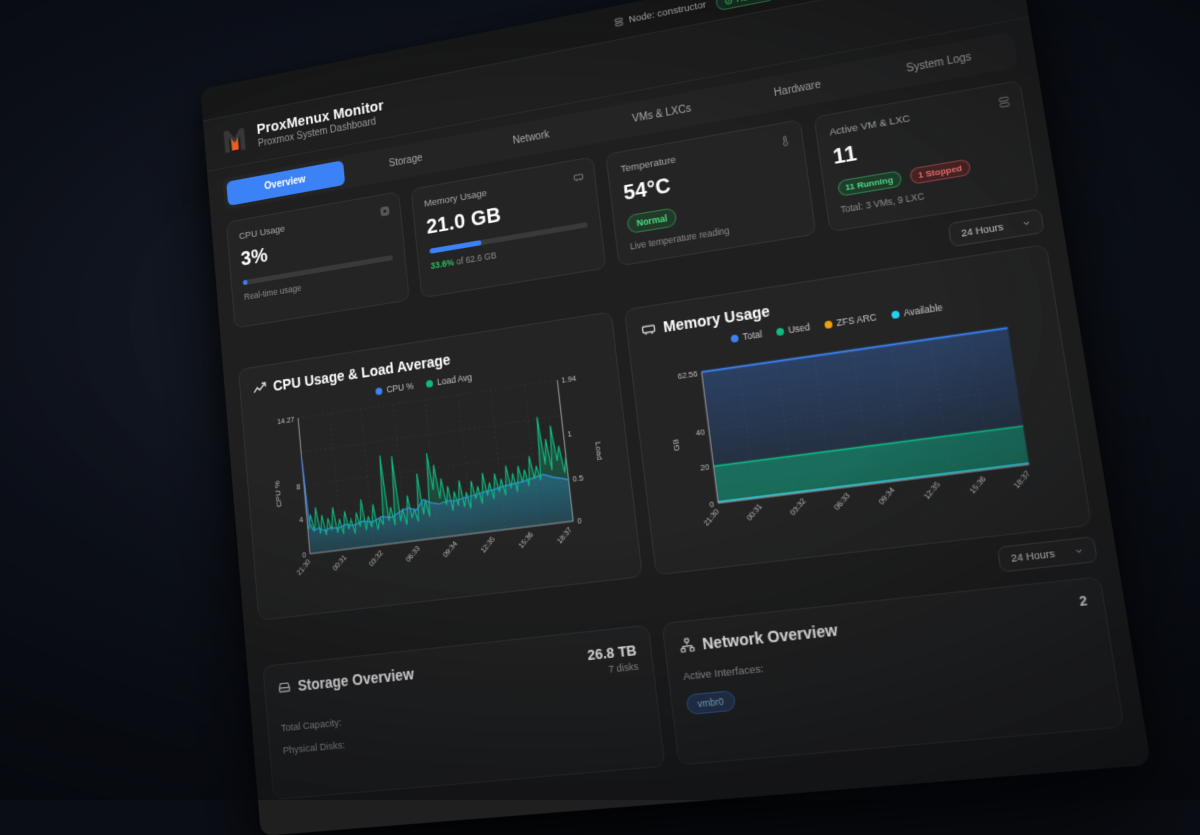 Image resolution: width=1200 pixels, height=835 pixels. What do you see at coordinates (711, 702) in the screenshot?
I see `network-interface-pill: vmbr0` at bounding box center [711, 702].